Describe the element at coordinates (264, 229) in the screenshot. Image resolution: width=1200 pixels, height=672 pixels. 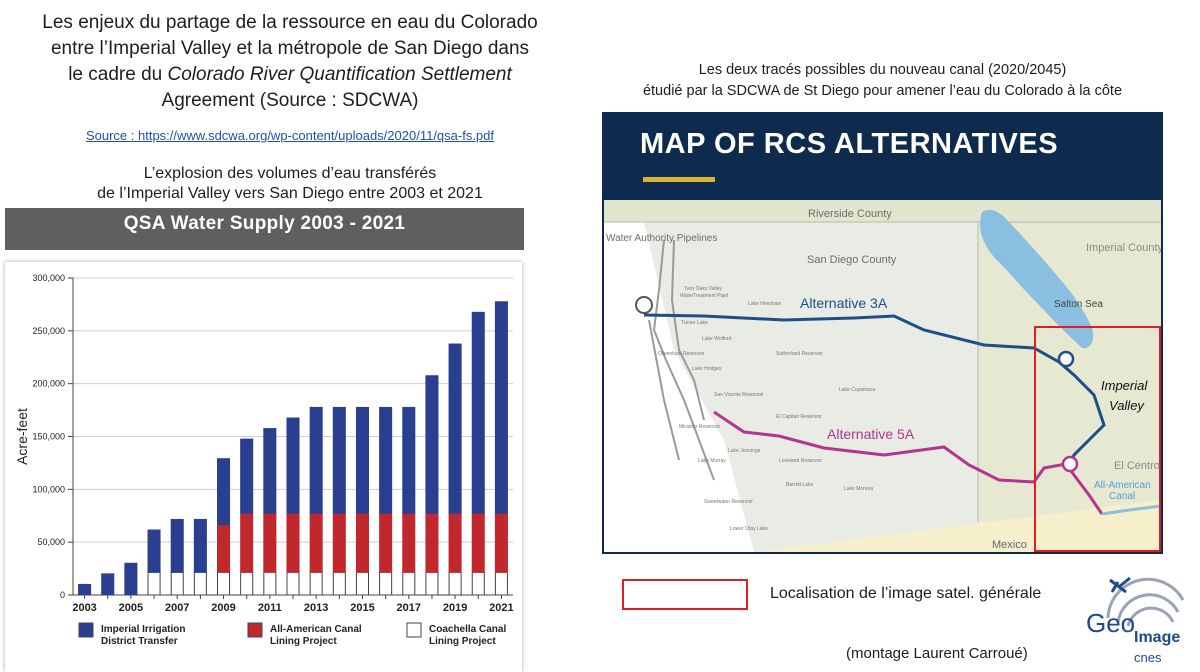
I see `chart-title-banner: QSA Water Supply 2003 - 2021` at that location.